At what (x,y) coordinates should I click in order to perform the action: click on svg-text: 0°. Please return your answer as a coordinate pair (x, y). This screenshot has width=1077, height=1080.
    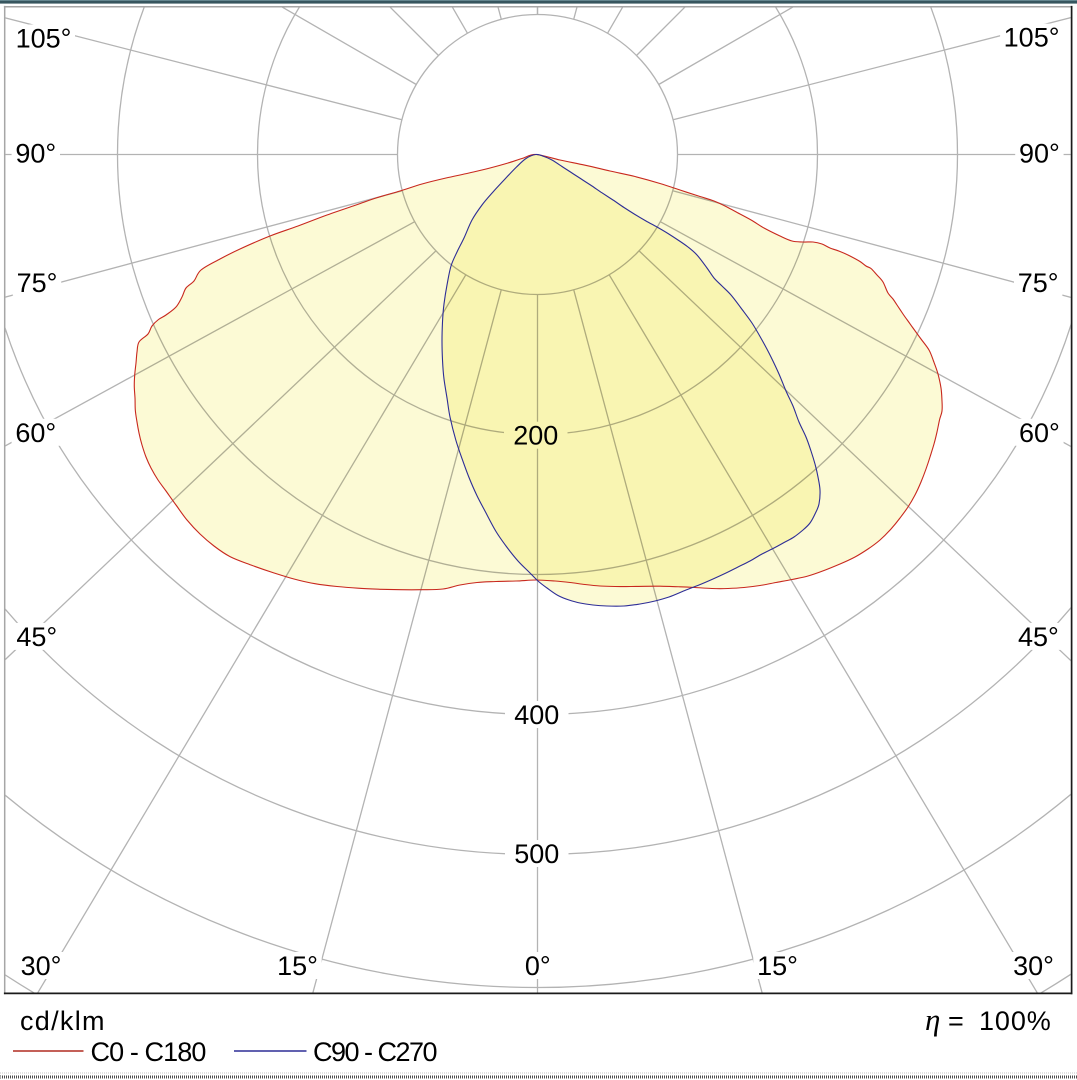
    Looking at the image, I should click on (538, 966).